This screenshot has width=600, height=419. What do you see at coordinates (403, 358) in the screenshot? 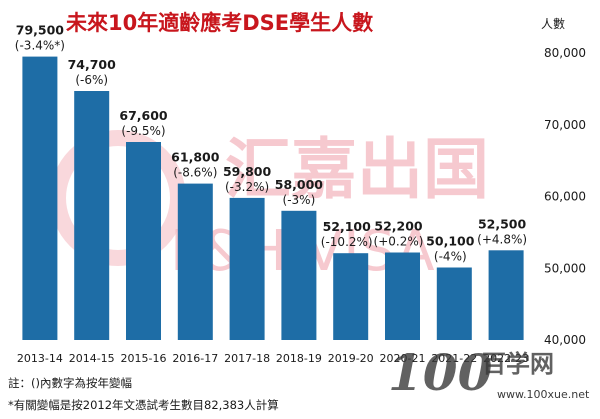
I see `x-tick-label: 2020-21` at bounding box center [403, 358].